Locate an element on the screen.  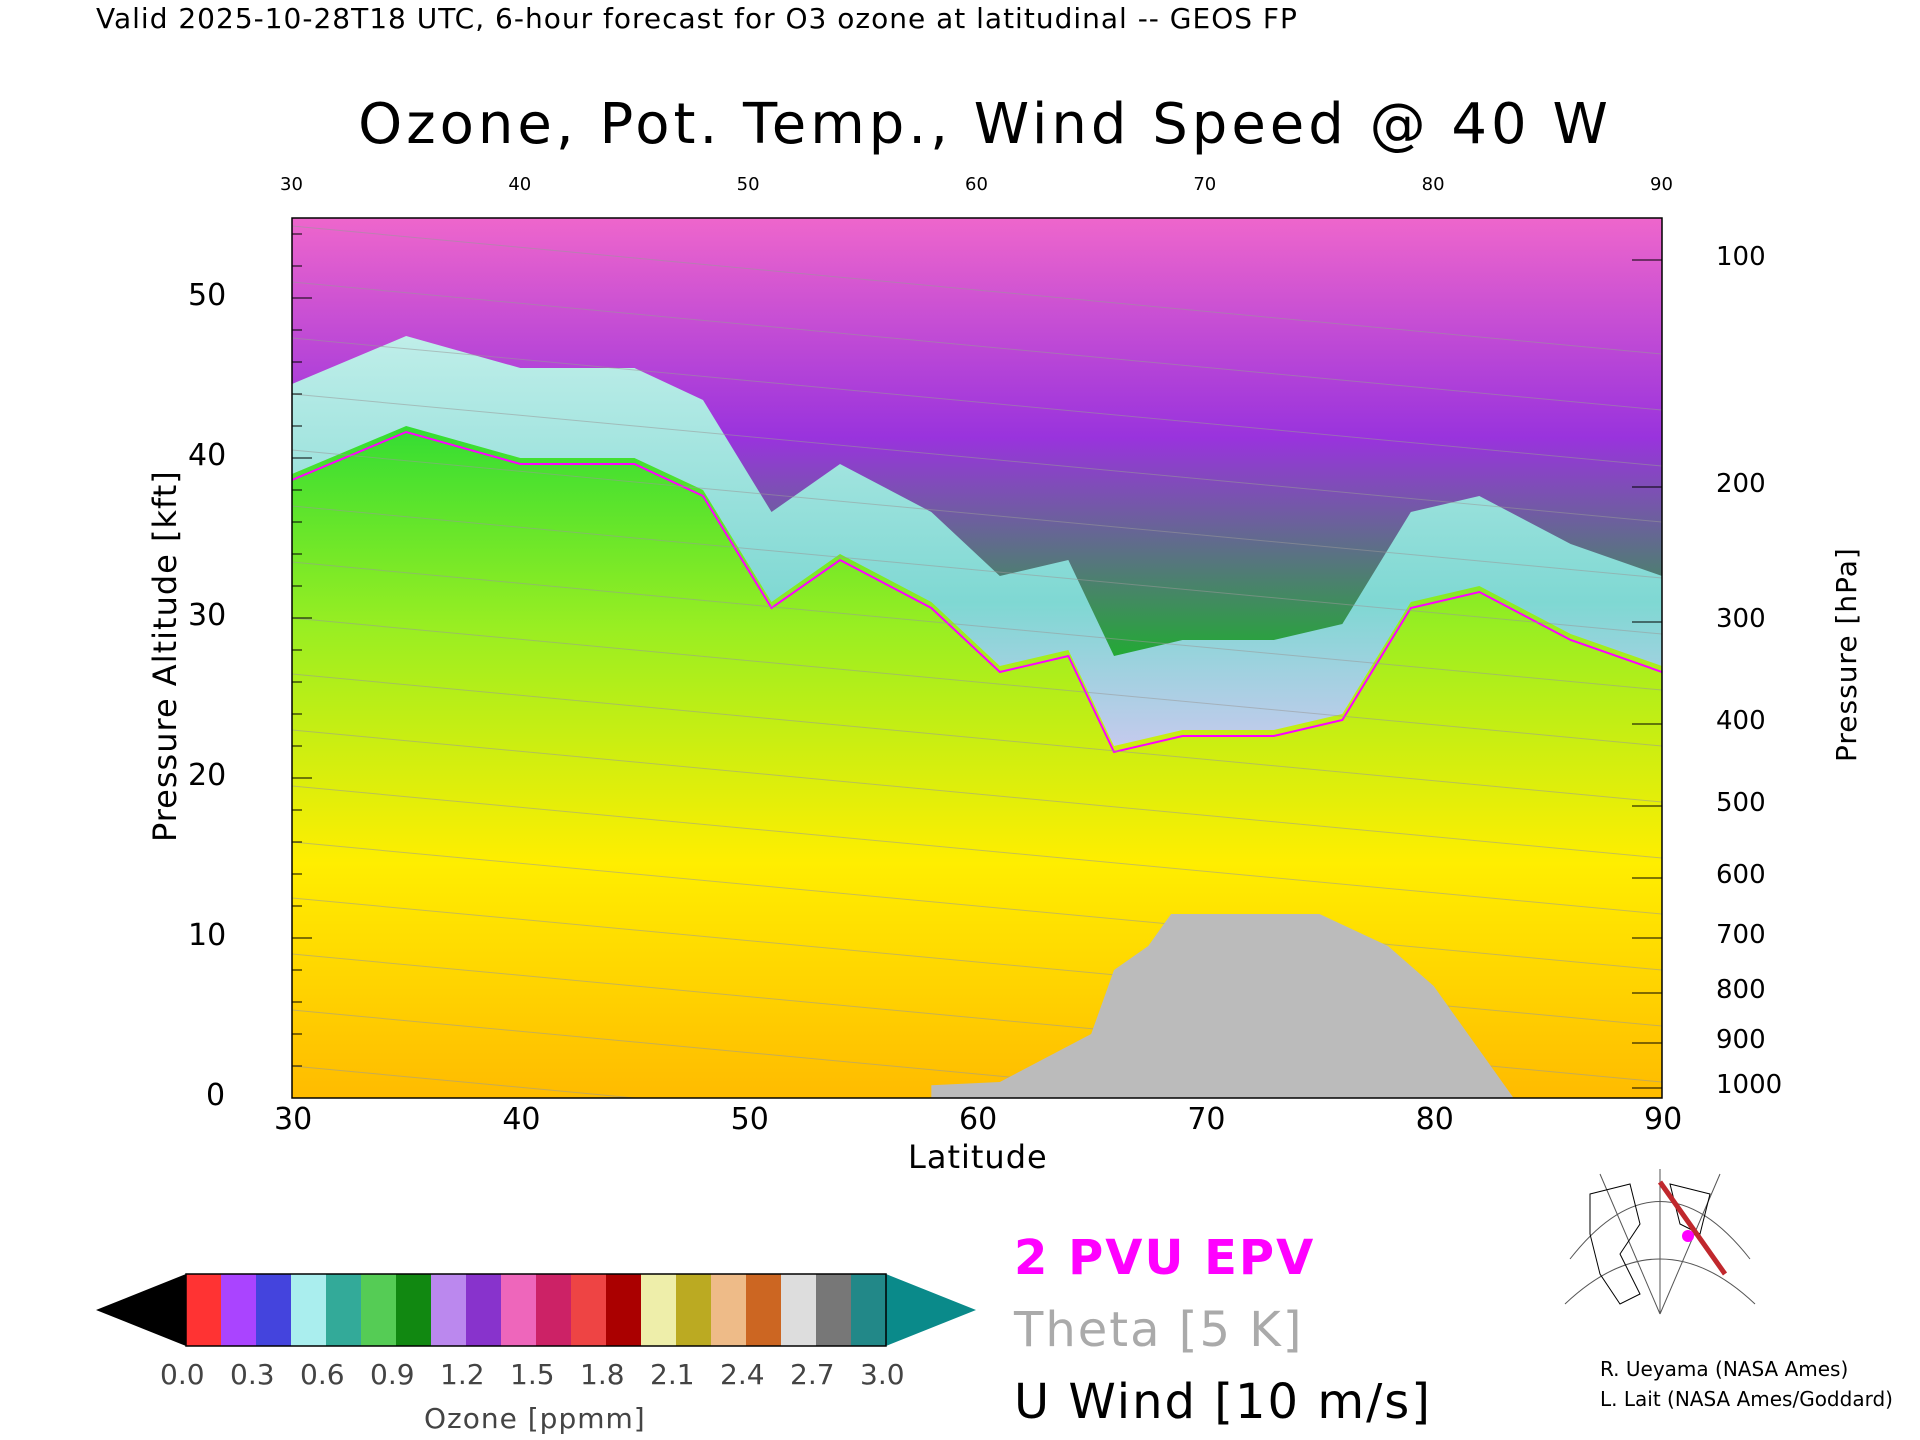
y-left-tick-label: 30 is located at coordinates (207, 615).